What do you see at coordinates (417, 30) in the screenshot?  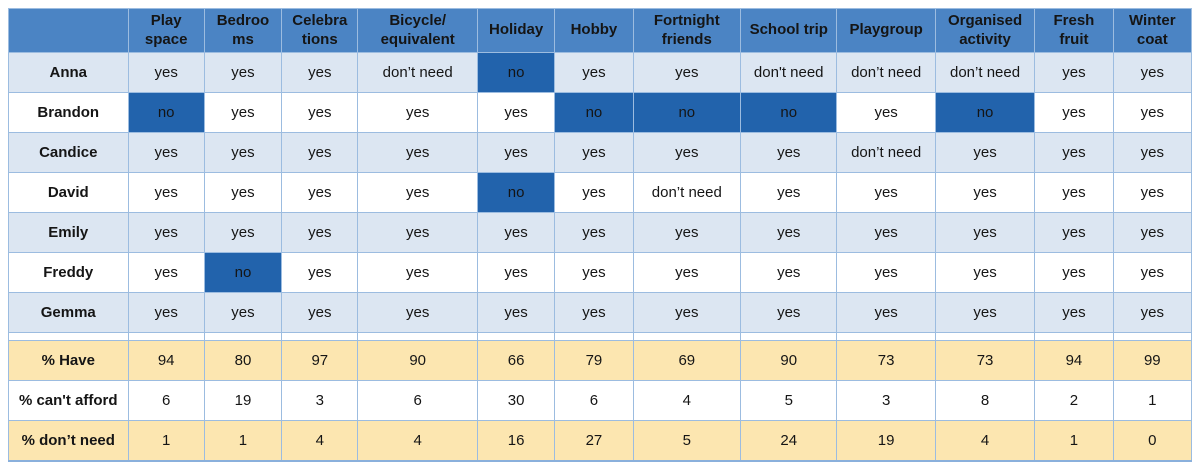 I see `column-header: Bicycle/ equivalent` at bounding box center [417, 30].